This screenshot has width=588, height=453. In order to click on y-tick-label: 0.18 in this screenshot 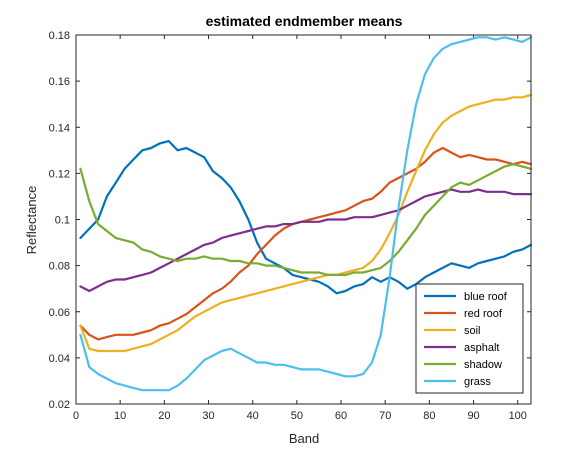, I will do `click(59, 36)`.